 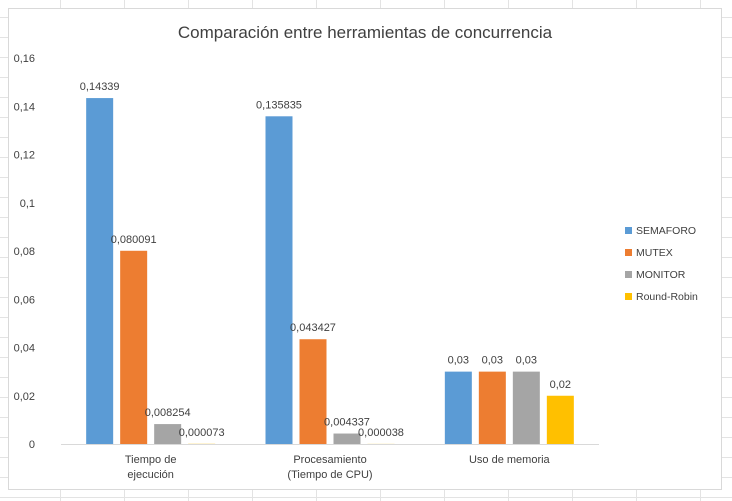 I want to click on x-tick-label: Procesamiento, so click(x=329, y=460).